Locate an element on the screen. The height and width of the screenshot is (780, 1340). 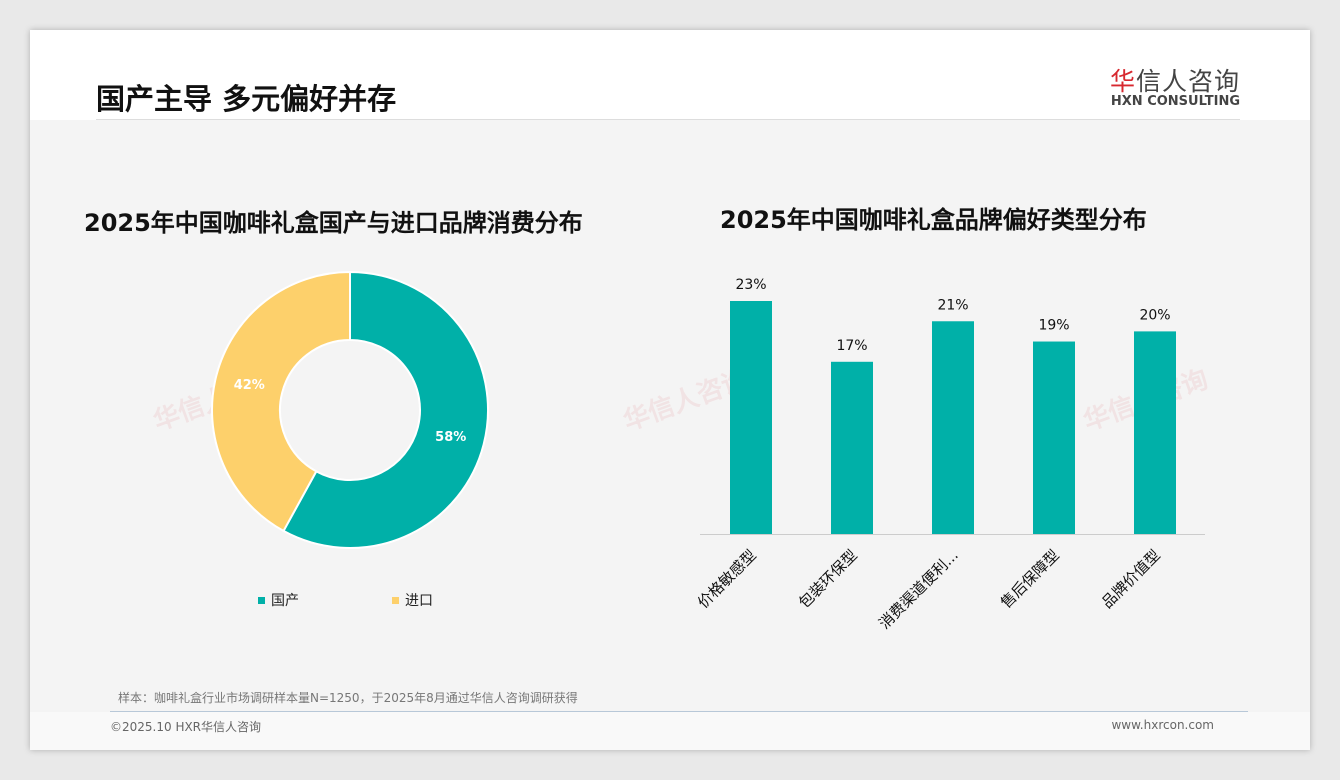
copyright: ©2025.10 HXR华信人咨询 is located at coordinates (186, 727).